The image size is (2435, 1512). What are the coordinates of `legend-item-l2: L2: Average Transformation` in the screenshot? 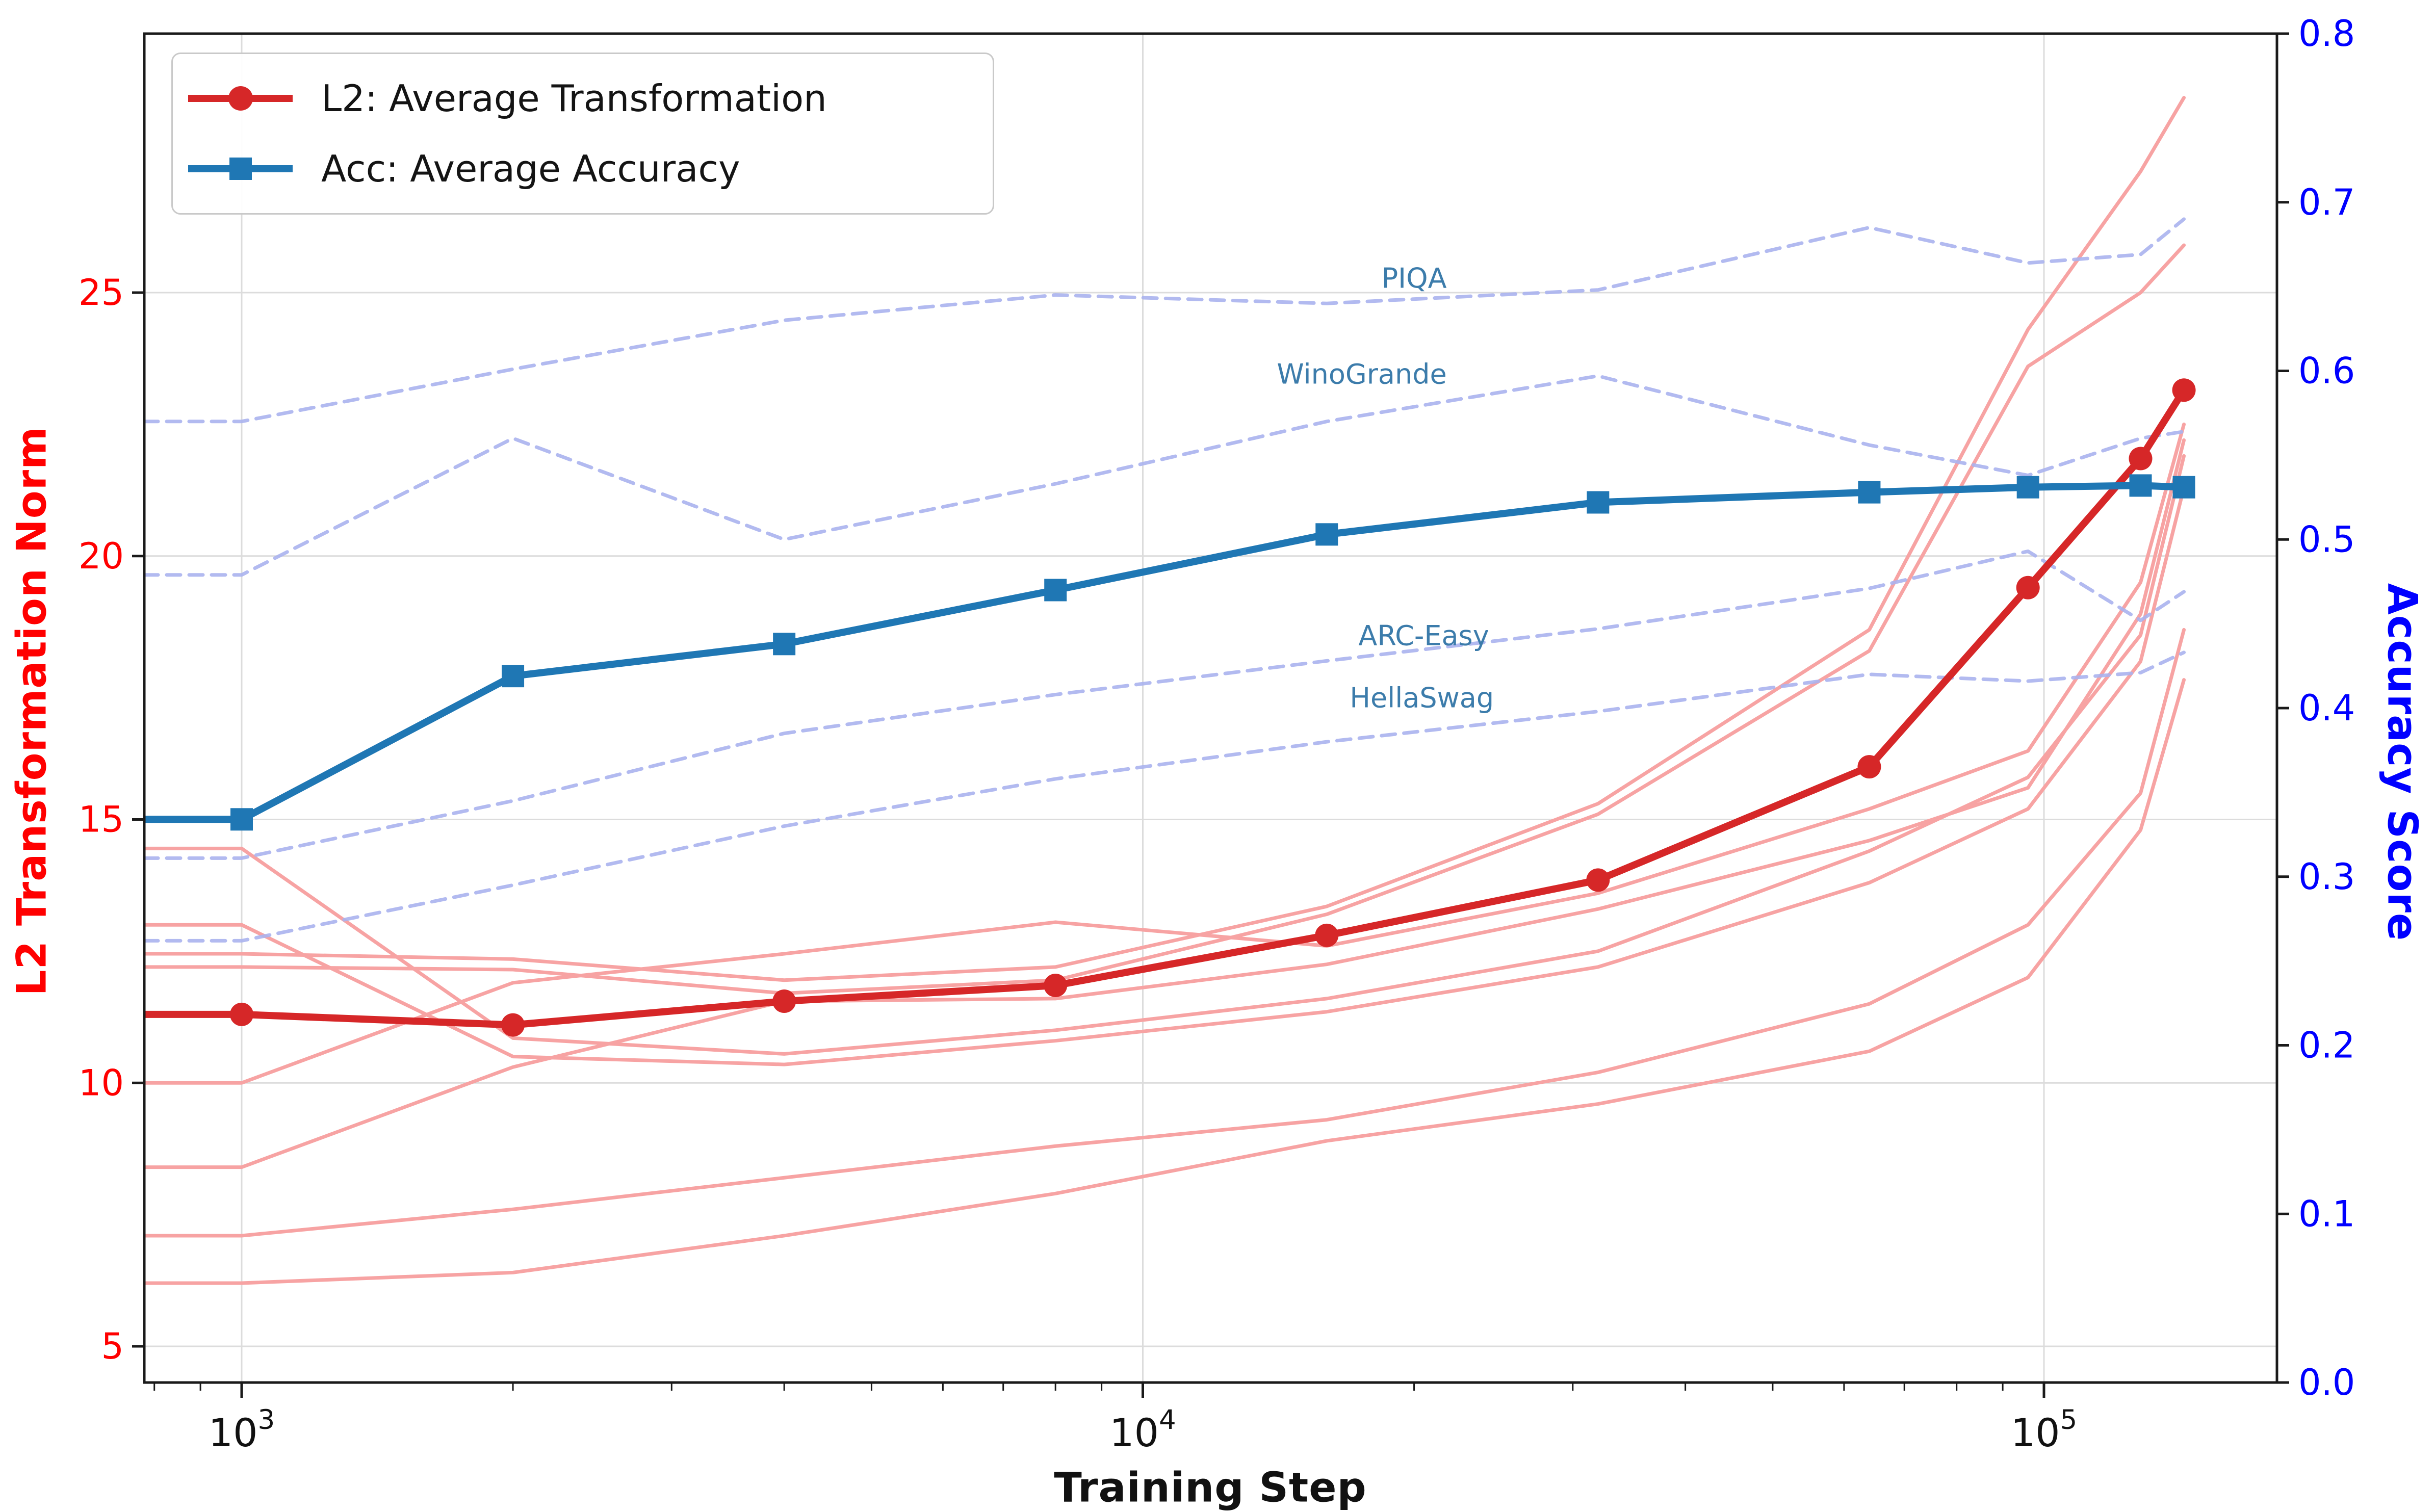 It's located at (582, 98).